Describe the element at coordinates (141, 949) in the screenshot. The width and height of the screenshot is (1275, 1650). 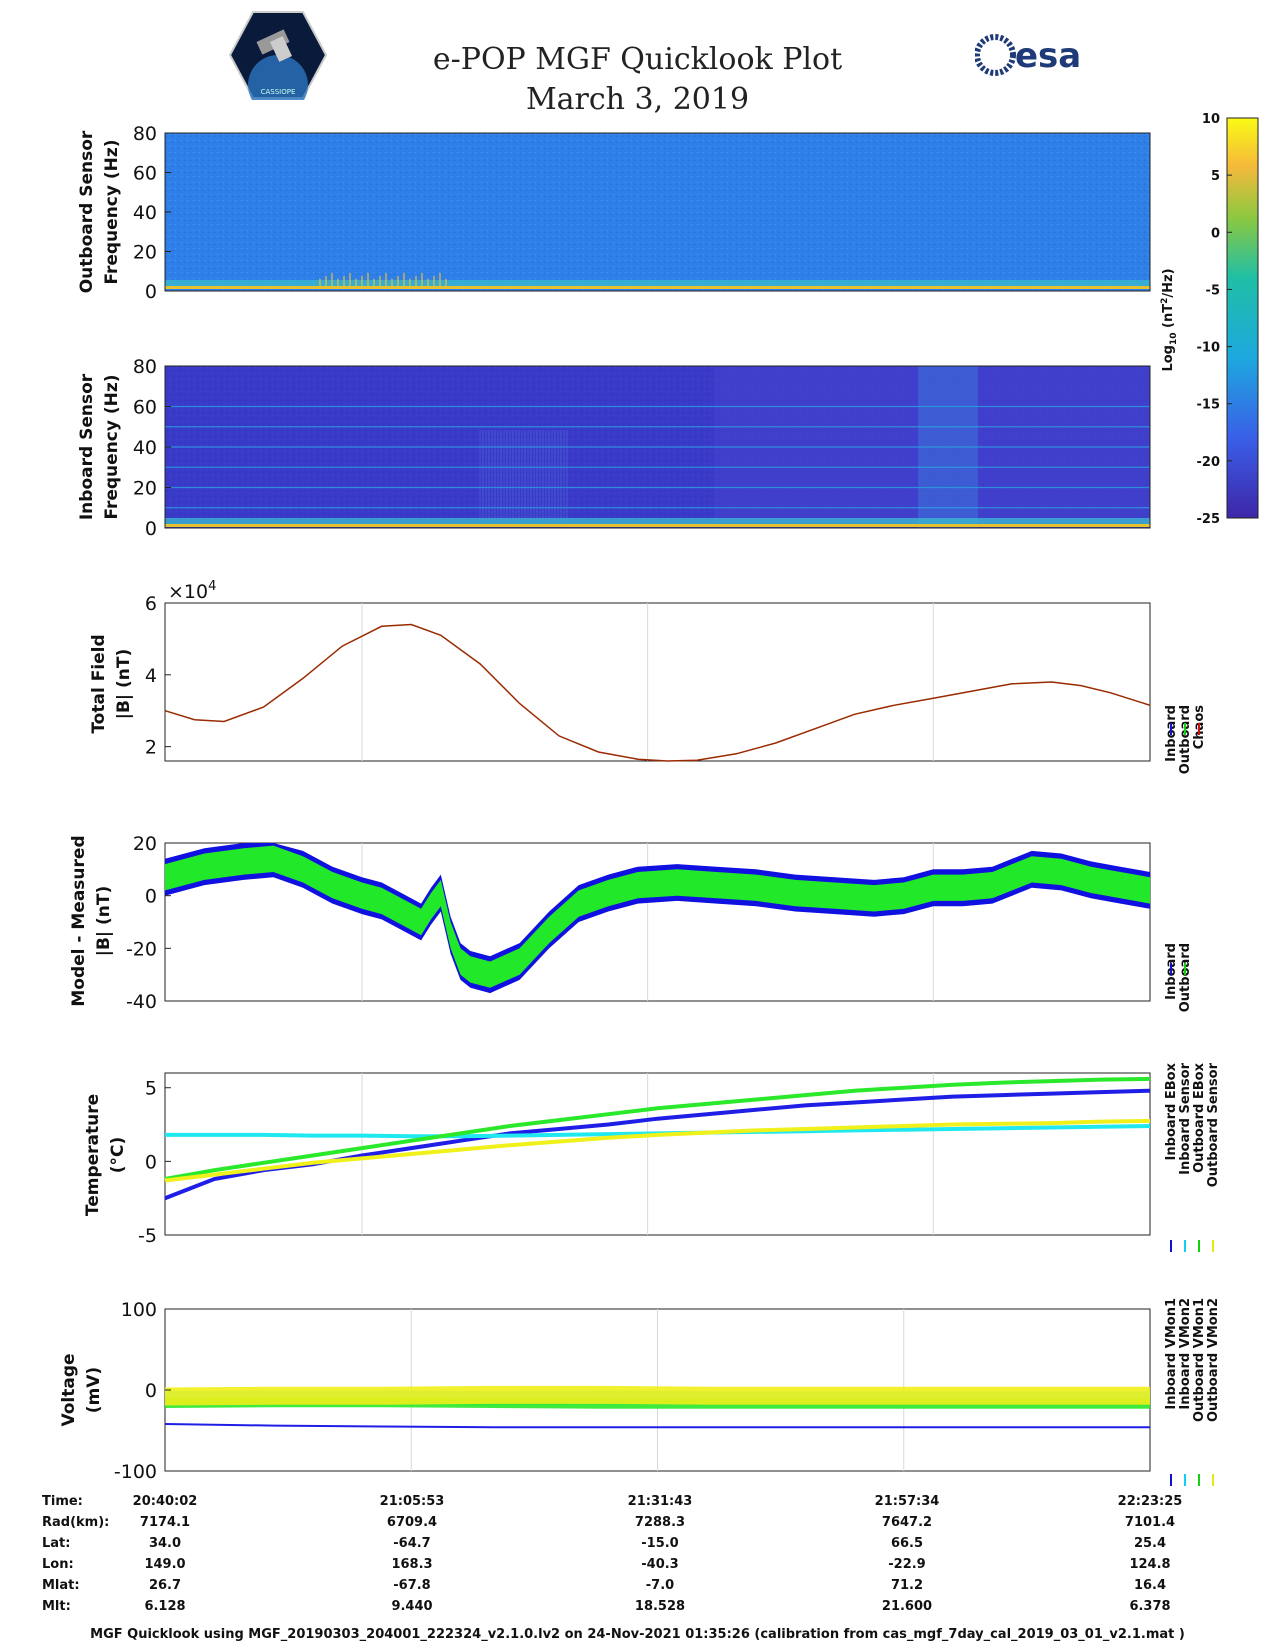
I see `residual-ytick: -20` at that location.